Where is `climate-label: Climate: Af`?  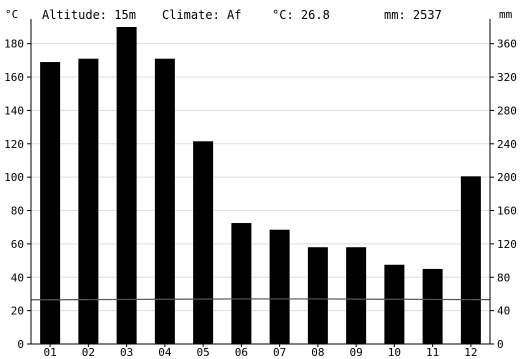 climate-label: Climate: Af is located at coordinates (202, 15).